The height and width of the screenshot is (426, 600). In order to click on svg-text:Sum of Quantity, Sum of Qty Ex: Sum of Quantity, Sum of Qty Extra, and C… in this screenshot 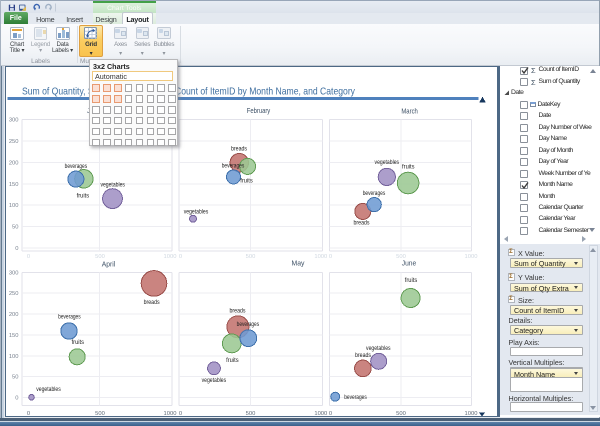, I will do `click(189, 91)`.